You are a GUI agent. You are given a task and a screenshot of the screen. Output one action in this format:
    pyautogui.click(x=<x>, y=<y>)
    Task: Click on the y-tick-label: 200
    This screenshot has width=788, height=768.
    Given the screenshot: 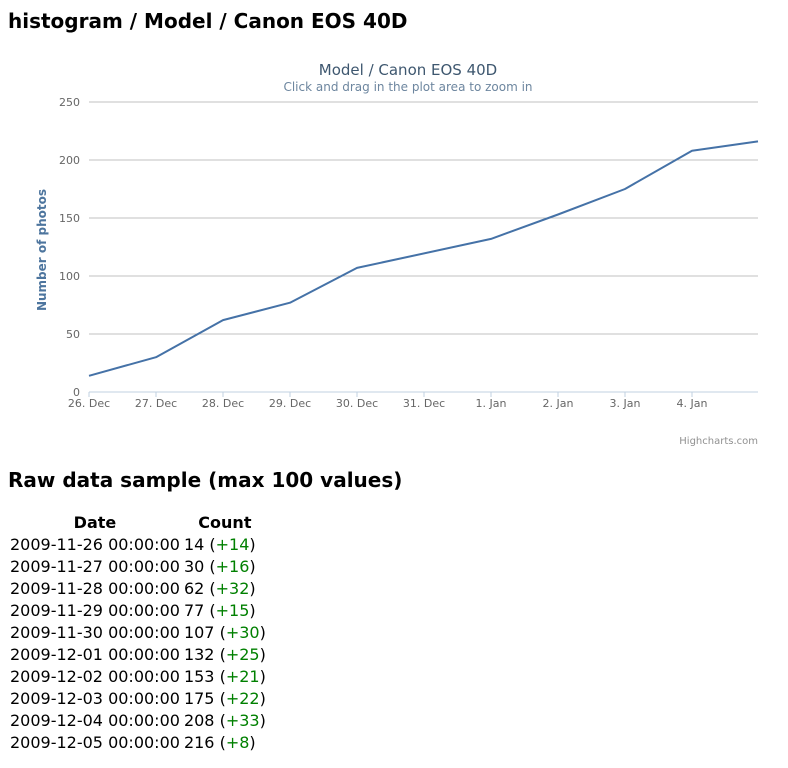 What is the action you would take?
    pyautogui.click(x=69, y=160)
    